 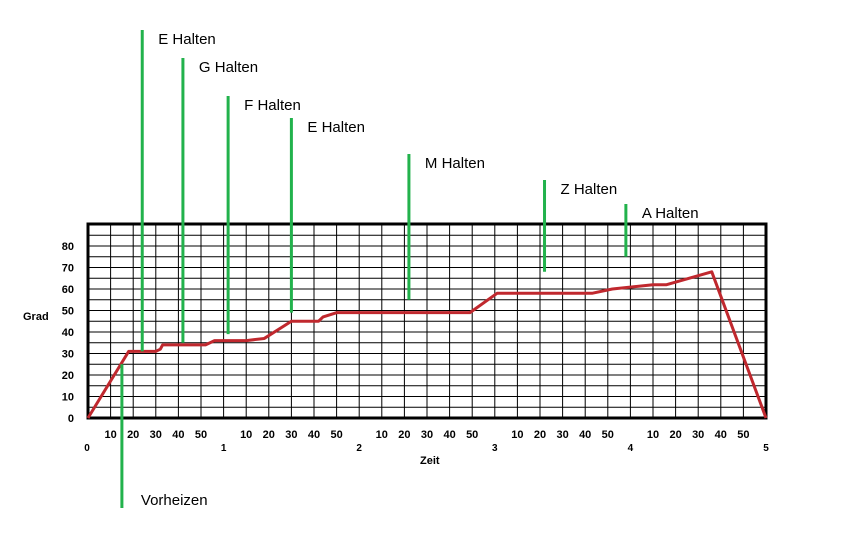 I want to click on marker-label: A Halten, so click(x=670, y=213).